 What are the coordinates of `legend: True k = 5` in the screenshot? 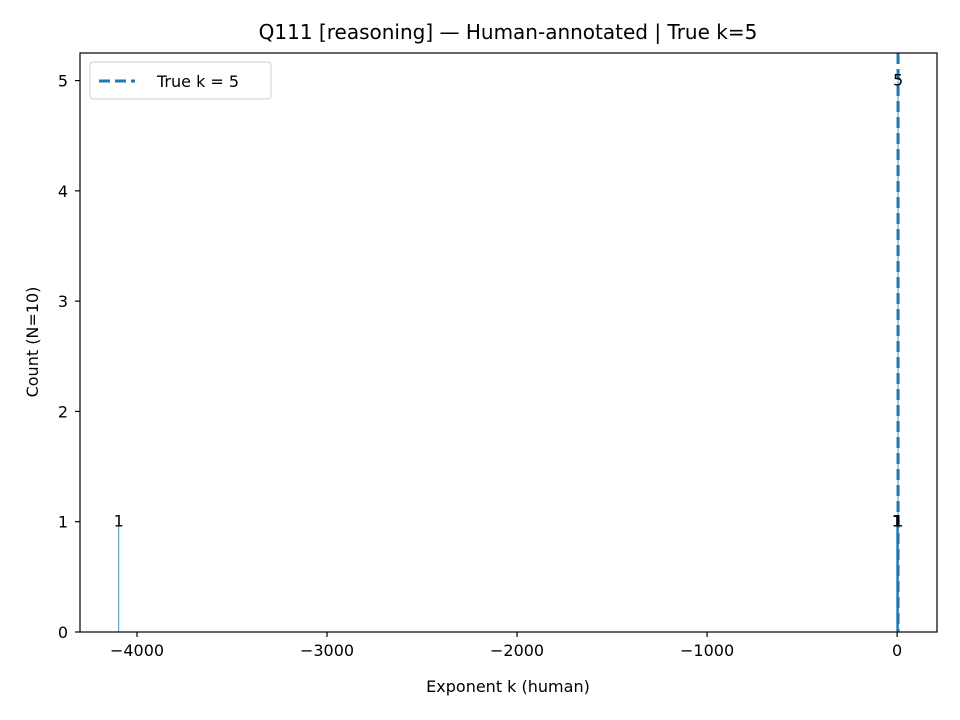 It's located at (180, 80).